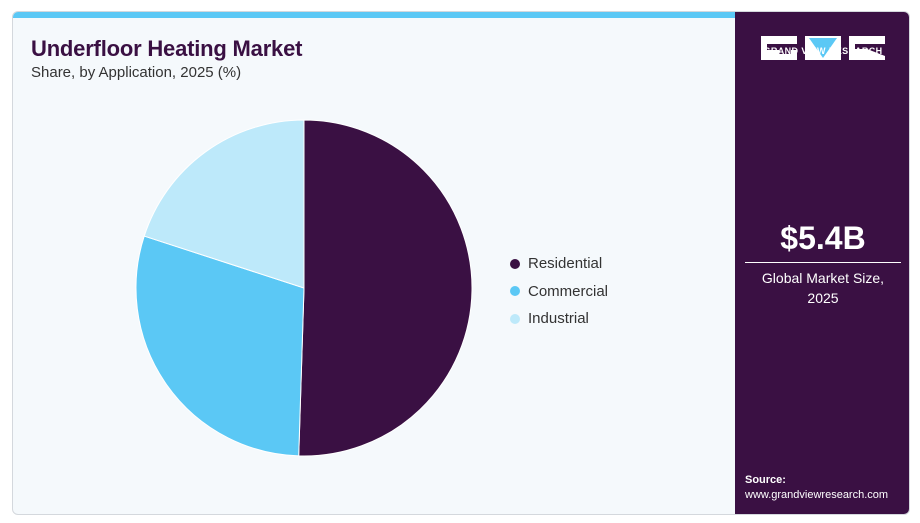 The image size is (920, 523). I want to click on legend-item-commercial: Commercial, so click(559, 292).